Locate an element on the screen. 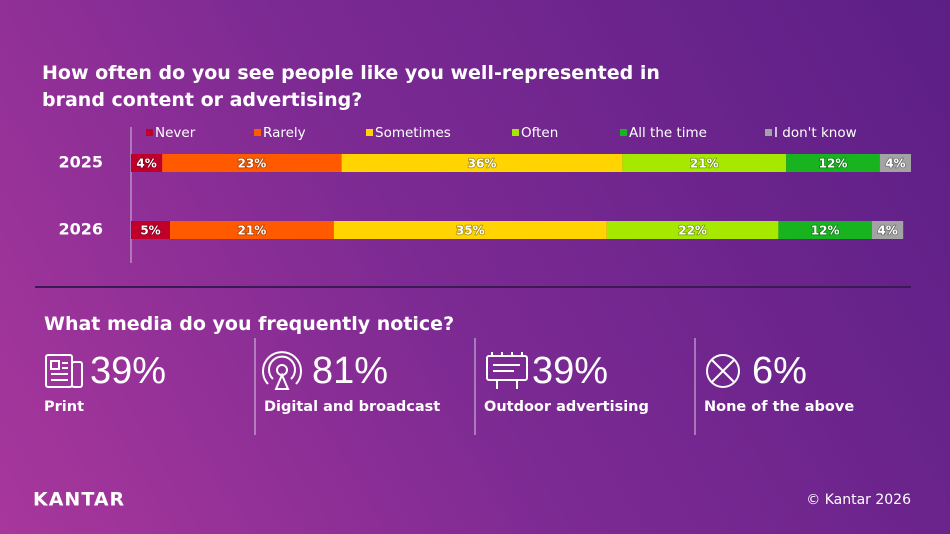 This screenshot has width=950, height=534. media-label: Print is located at coordinates (64, 407).